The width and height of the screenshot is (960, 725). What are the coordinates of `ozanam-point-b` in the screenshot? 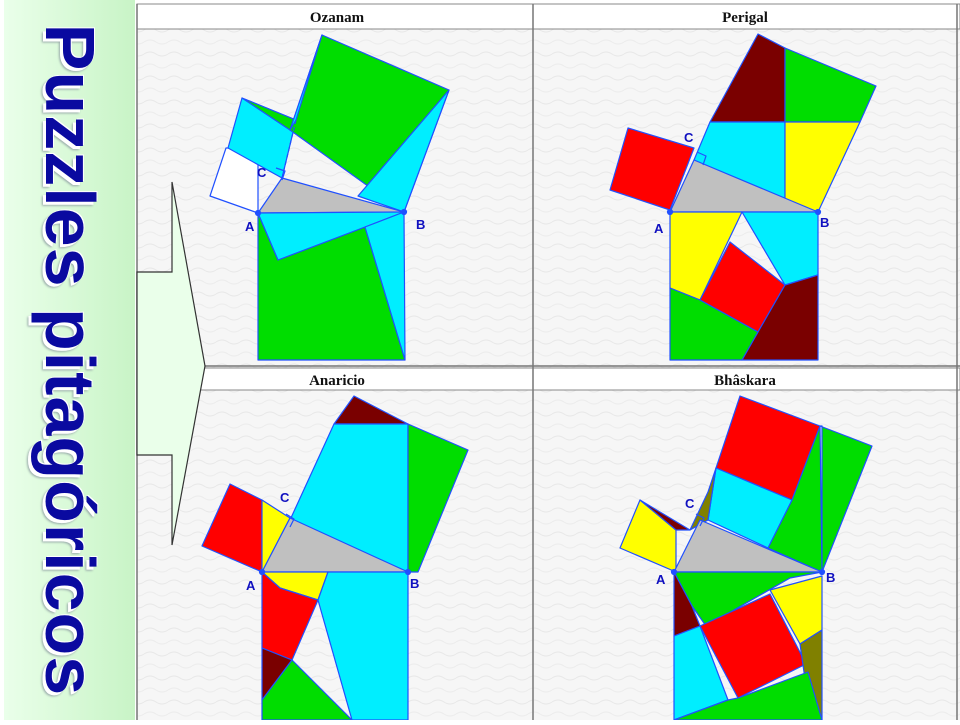 It's located at (404, 212).